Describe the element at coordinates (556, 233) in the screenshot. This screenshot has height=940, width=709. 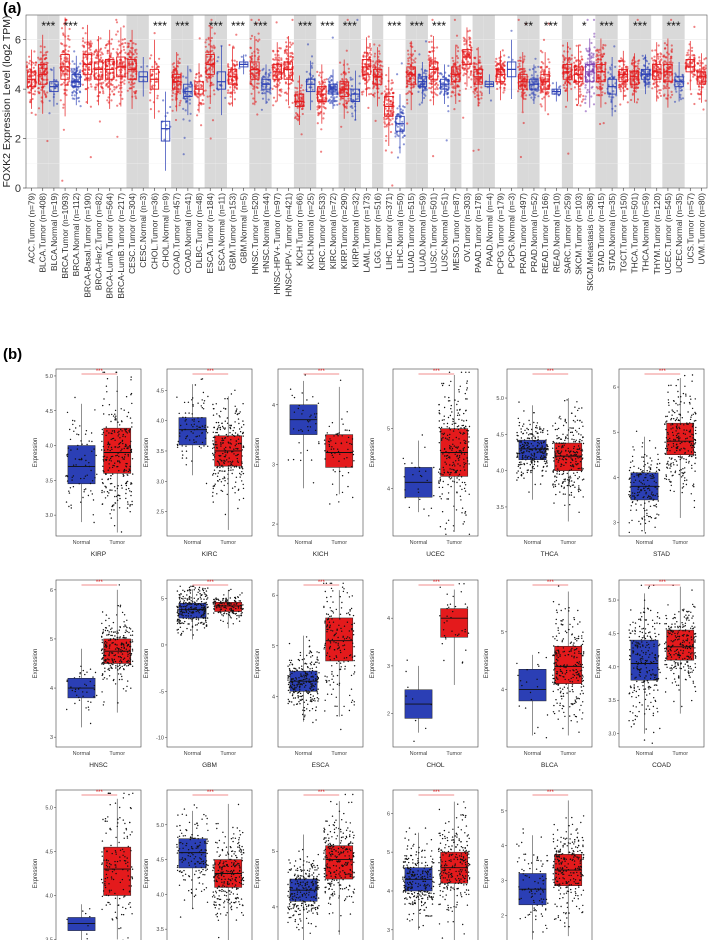
I see `x-tick-label: READ.Normal (n=10)` at that location.